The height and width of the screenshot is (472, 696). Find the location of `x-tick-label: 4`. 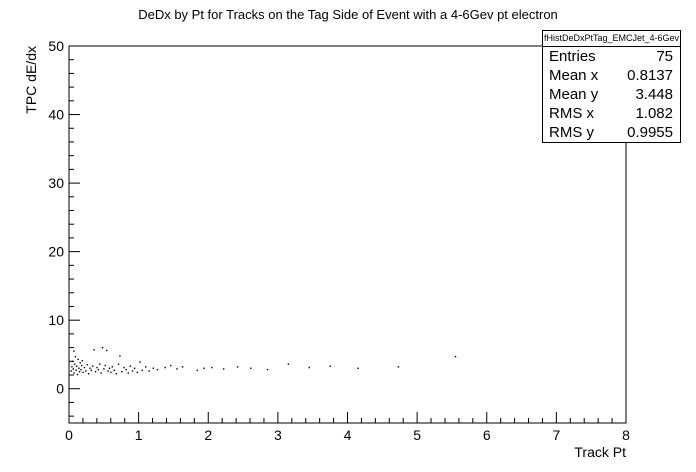

x-tick-label: 4 is located at coordinates (348, 435).